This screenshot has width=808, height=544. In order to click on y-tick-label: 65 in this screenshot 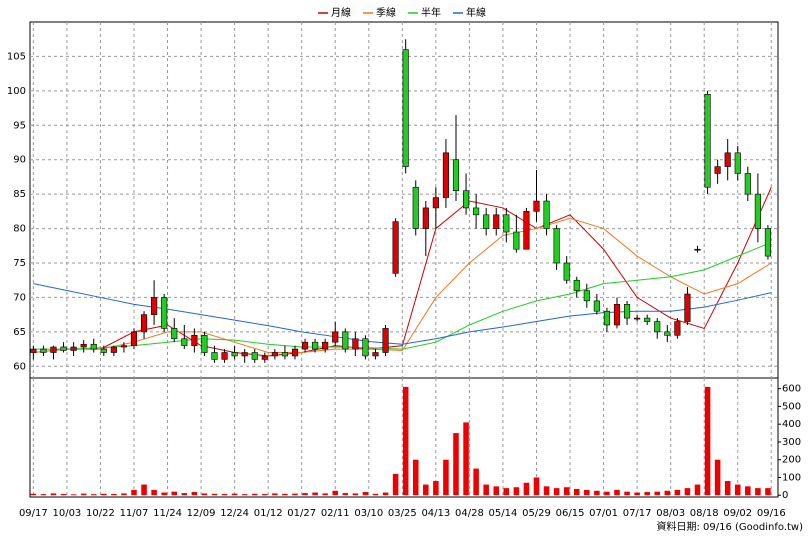, I will do `click(19, 332)`.